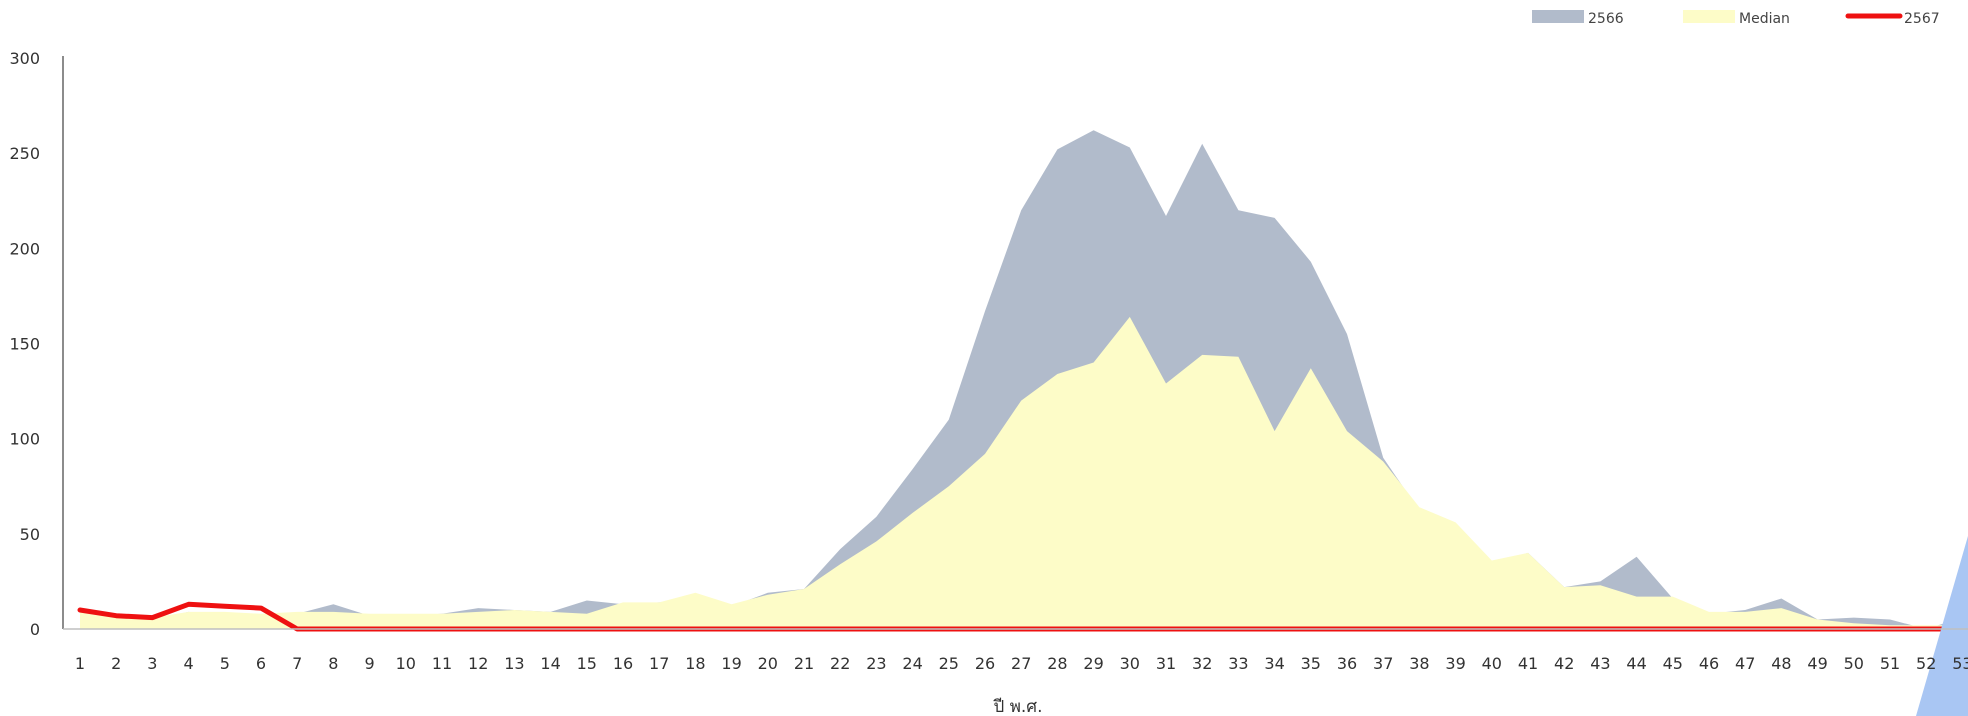 The height and width of the screenshot is (716, 1968). I want to click on y-tick-label: 200, so click(24, 248).